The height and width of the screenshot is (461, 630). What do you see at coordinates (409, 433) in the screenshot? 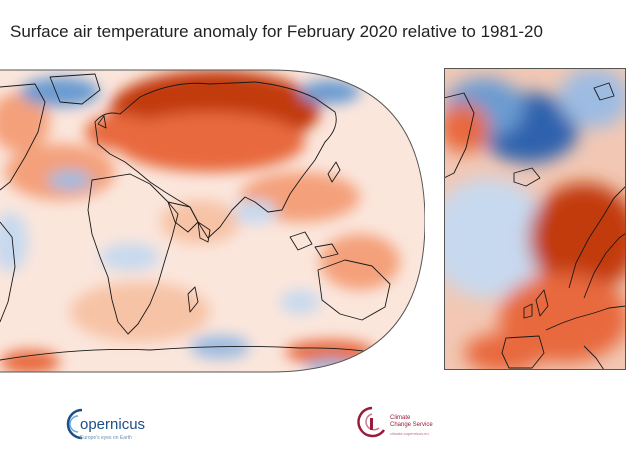
I see `c3s-line3: climate.copernicus.eu` at bounding box center [409, 433].